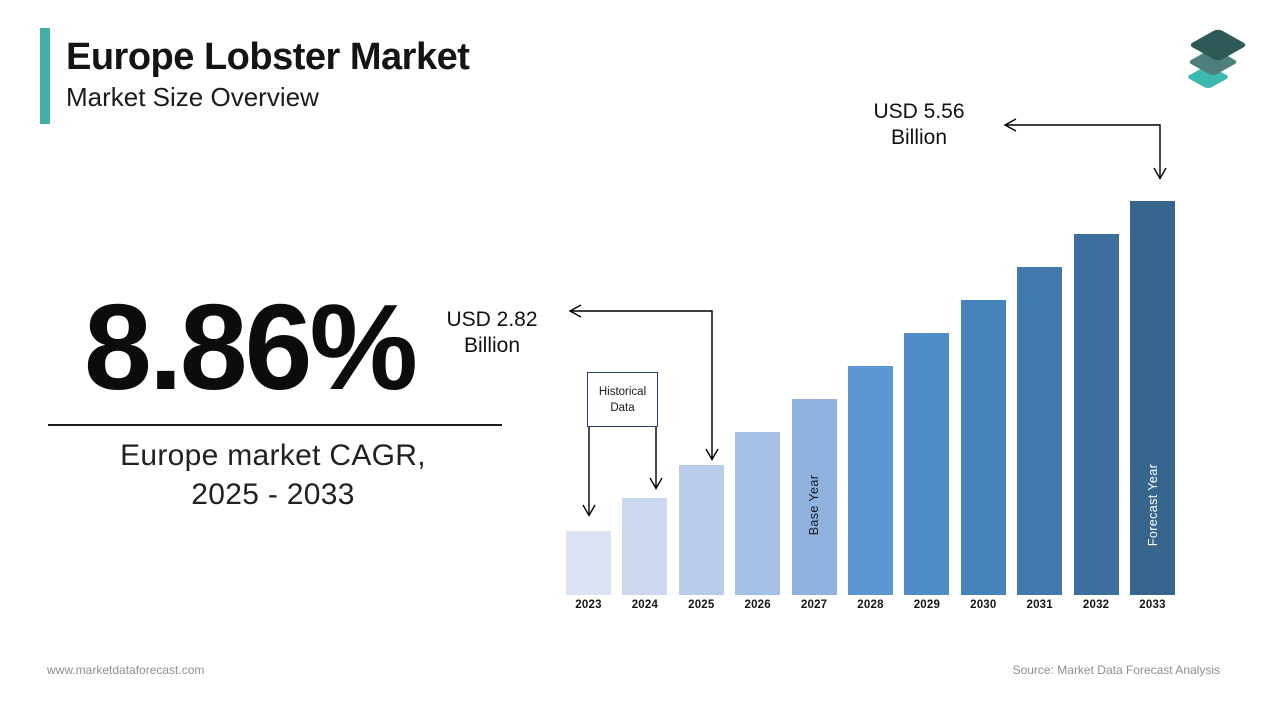  Describe the element at coordinates (588, 605) in the screenshot. I see `x-tick-2023: 2023` at that location.